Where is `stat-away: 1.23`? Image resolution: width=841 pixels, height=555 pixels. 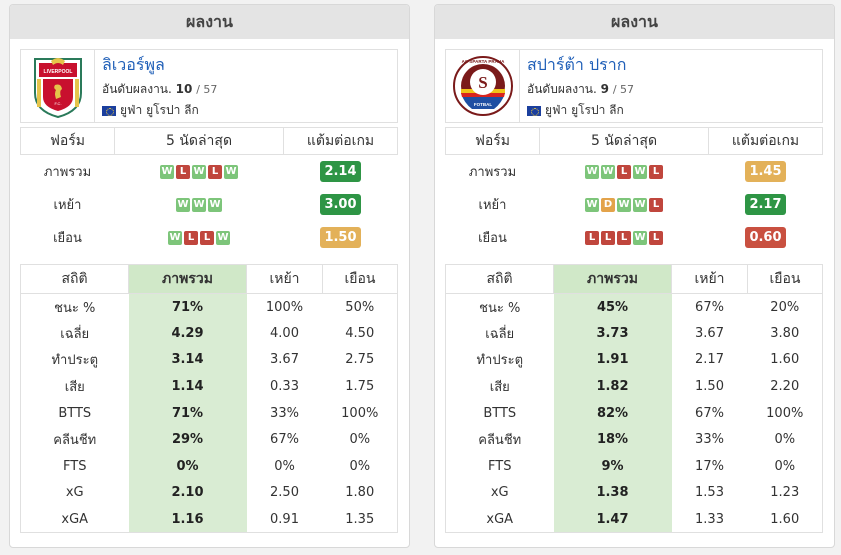
stat-away: 1.23 is located at coordinates (785, 493).